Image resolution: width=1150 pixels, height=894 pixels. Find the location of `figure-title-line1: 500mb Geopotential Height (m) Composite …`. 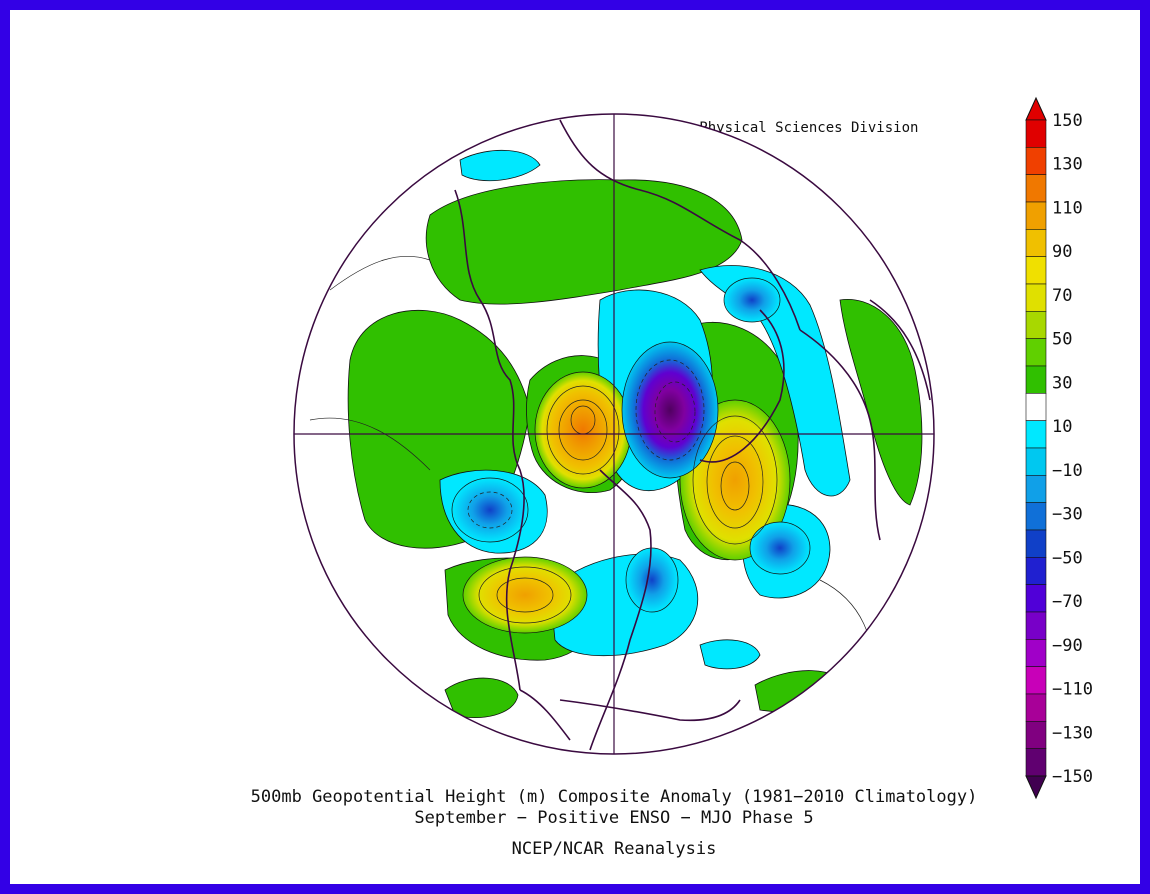

figure-title-line1: 500mb Geopotential Height (m) Composite … is located at coordinates (614, 797).